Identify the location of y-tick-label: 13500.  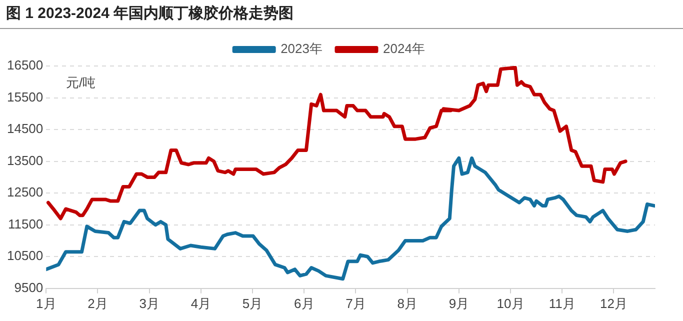
(25, 160).